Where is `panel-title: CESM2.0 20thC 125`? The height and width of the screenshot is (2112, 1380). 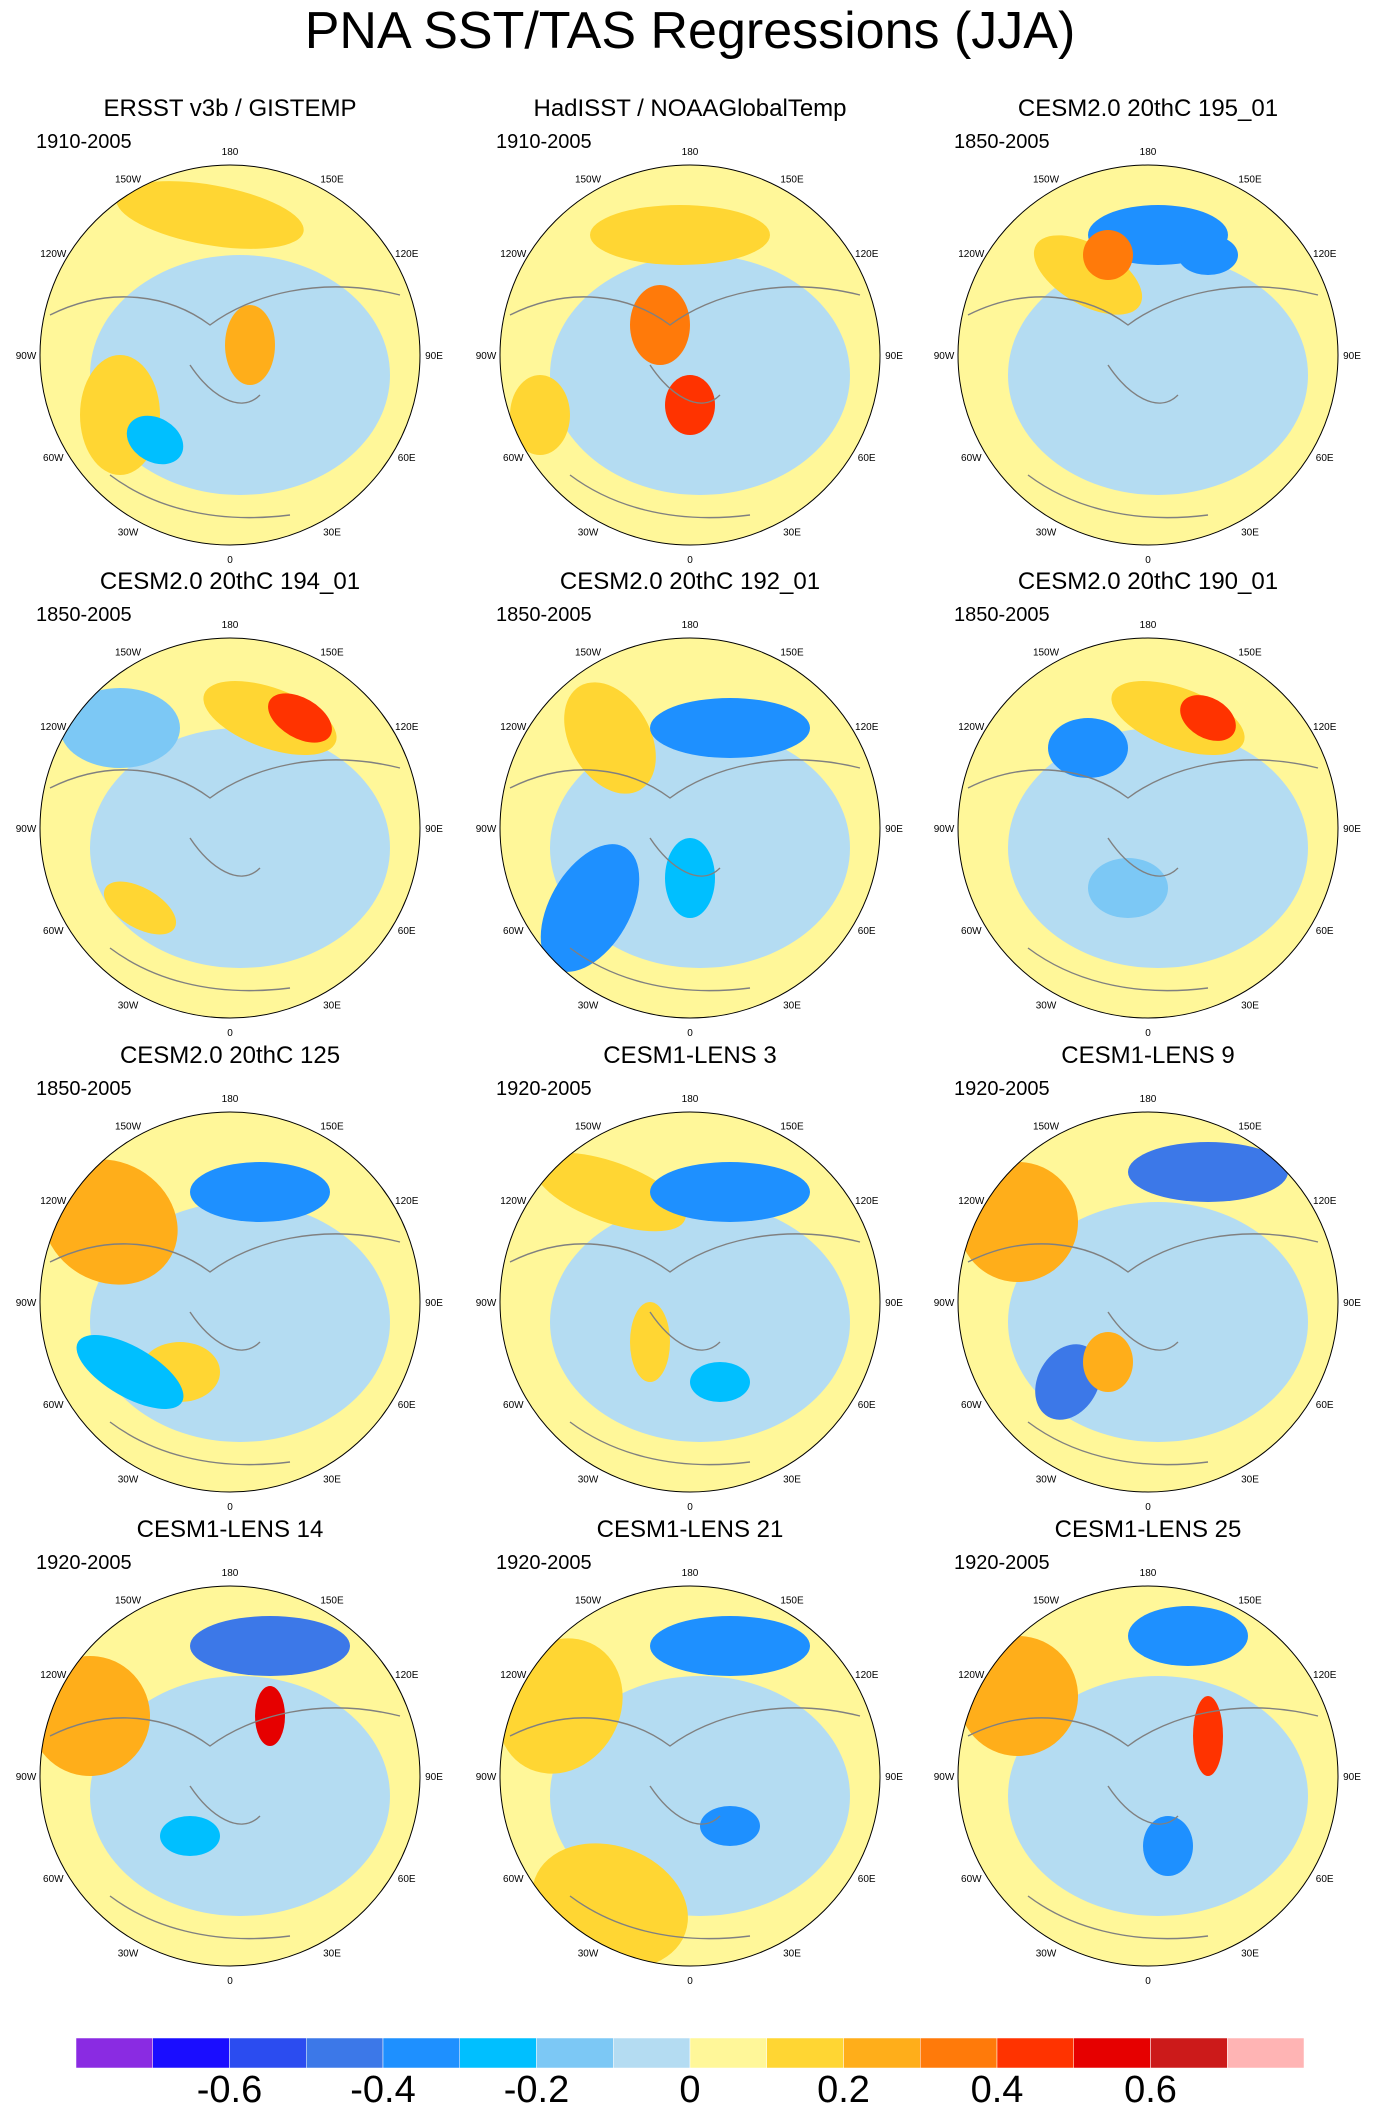
panel-title: CESM2.0 20thC 125 is located at coordinates (230, 1055).